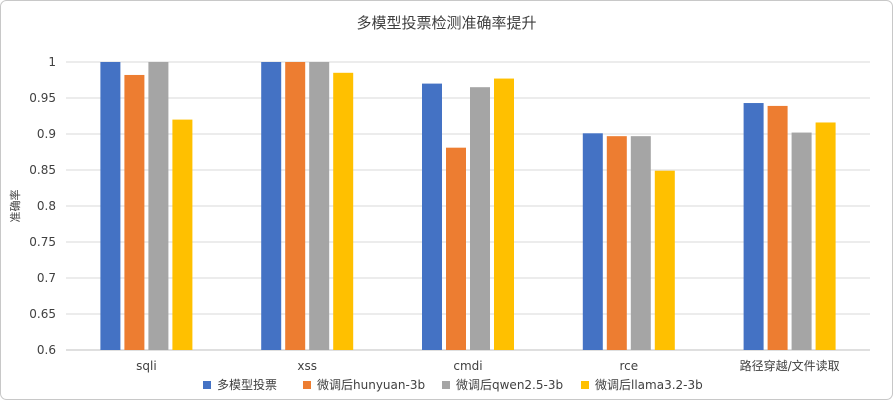 The width and height of the screenshot is (893, 400). What do you see at coordinates (15, 206) in the screenshot?
I see `y-axis-label: 准确率` at bounding box center [15, 206].